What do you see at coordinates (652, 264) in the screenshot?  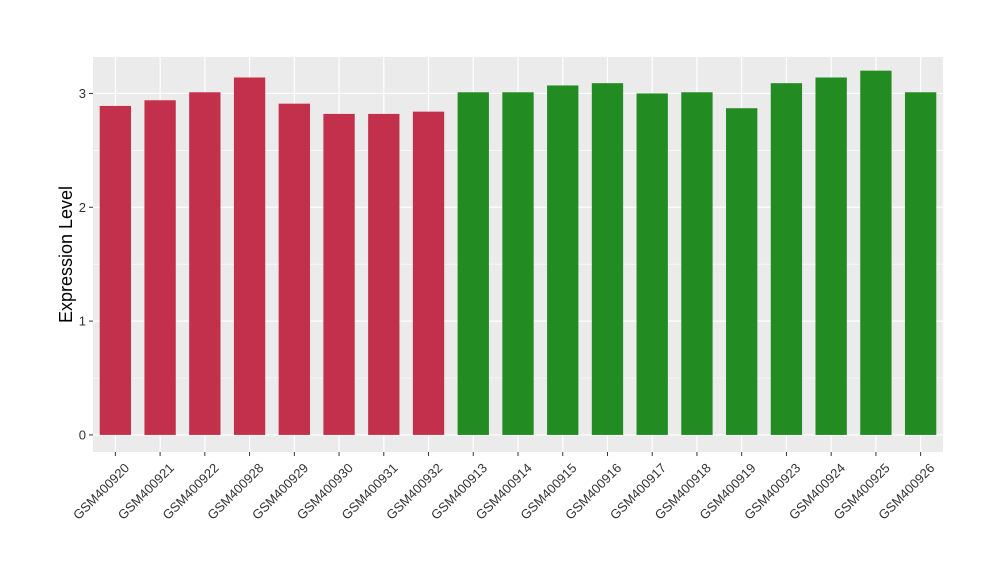 I see `bar-gsm400917` at bounding box center [652, 264].